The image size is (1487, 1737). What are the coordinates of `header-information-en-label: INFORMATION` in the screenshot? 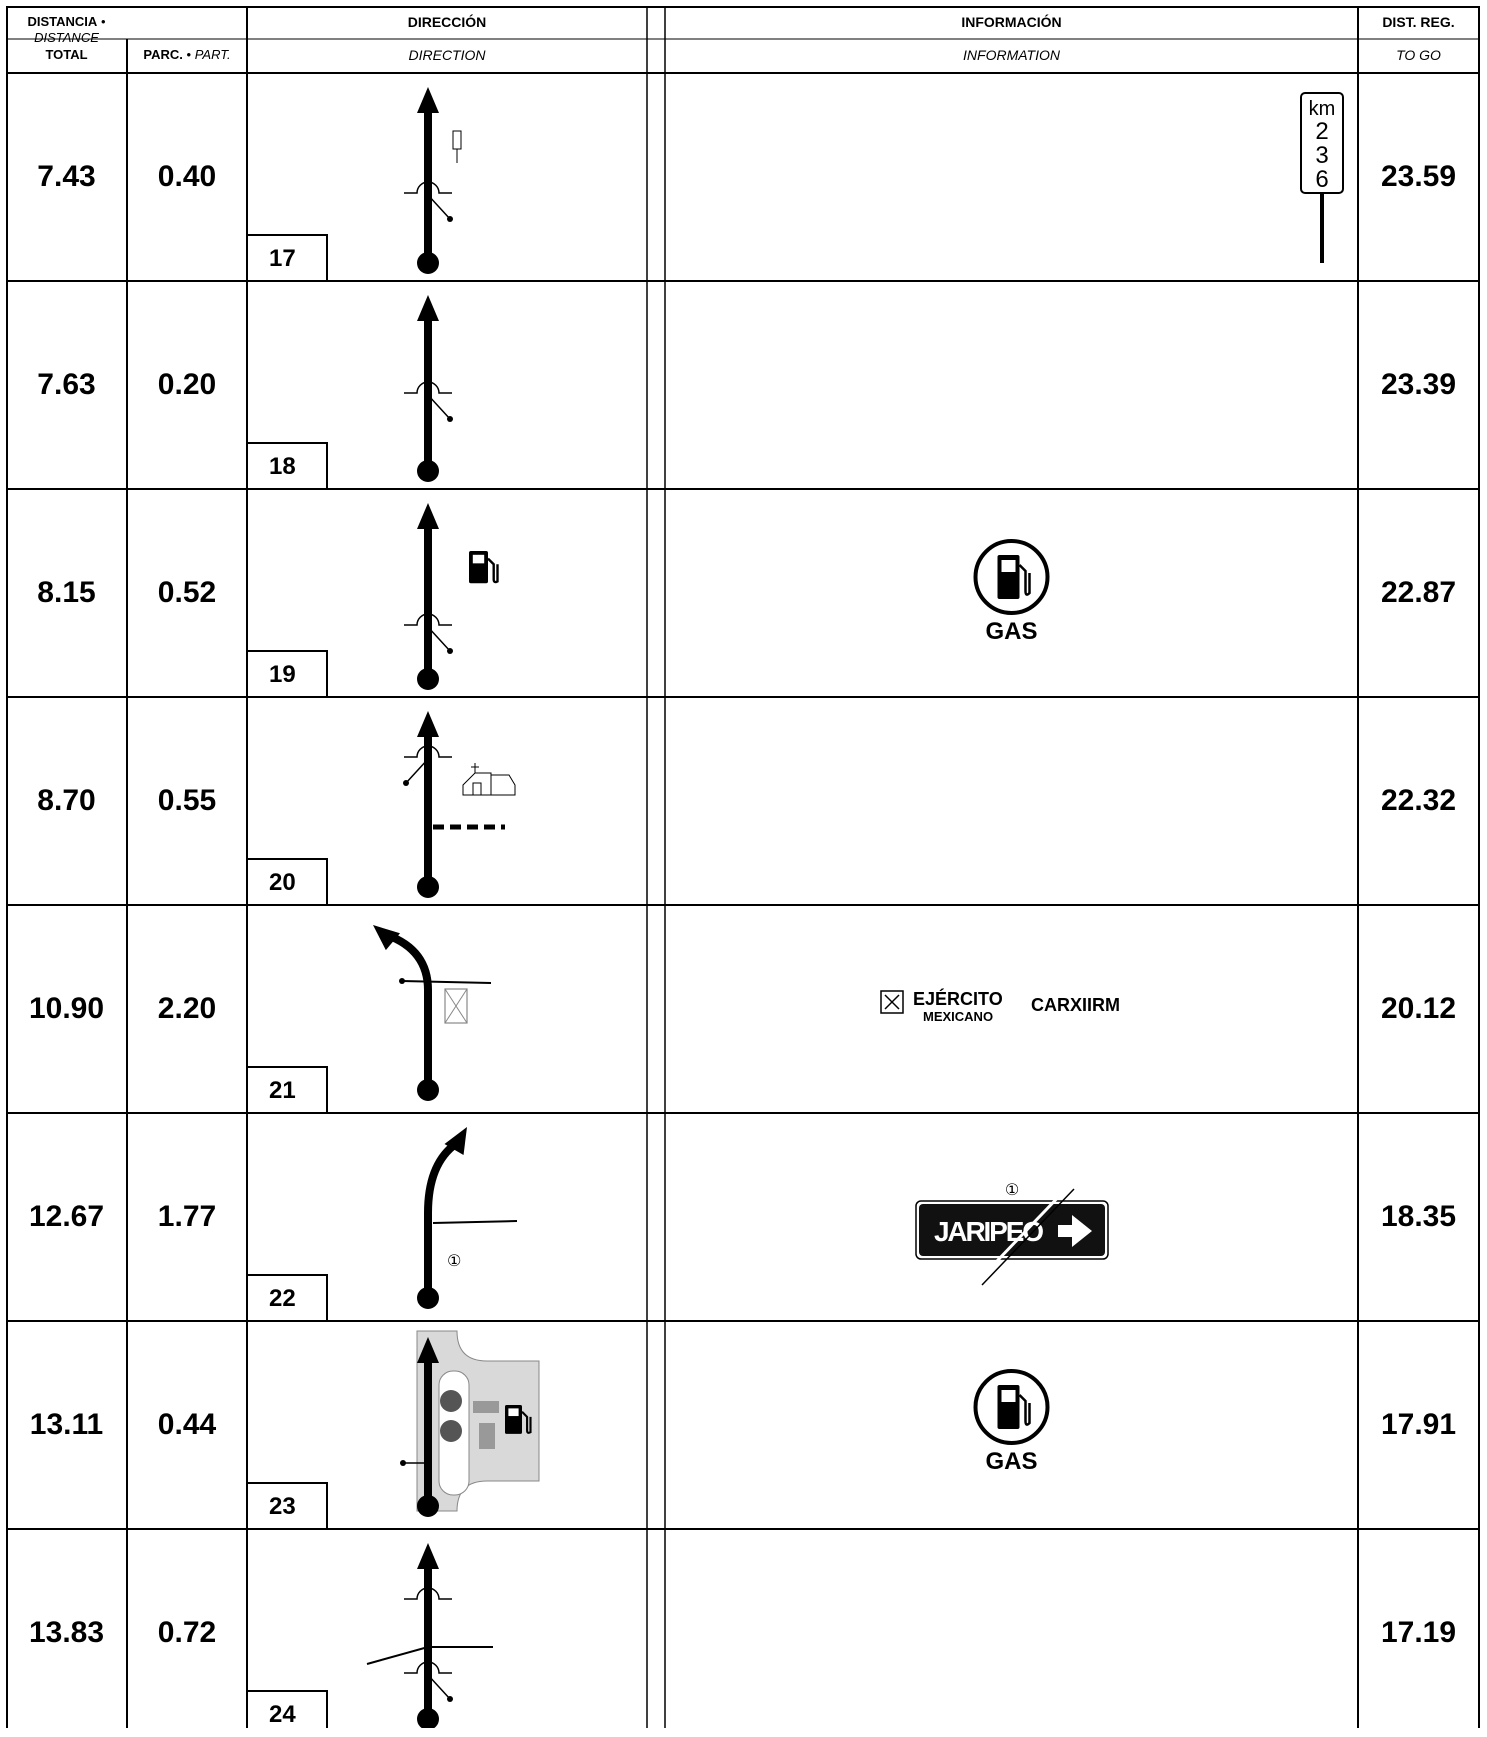 It's located at (1011, 55).